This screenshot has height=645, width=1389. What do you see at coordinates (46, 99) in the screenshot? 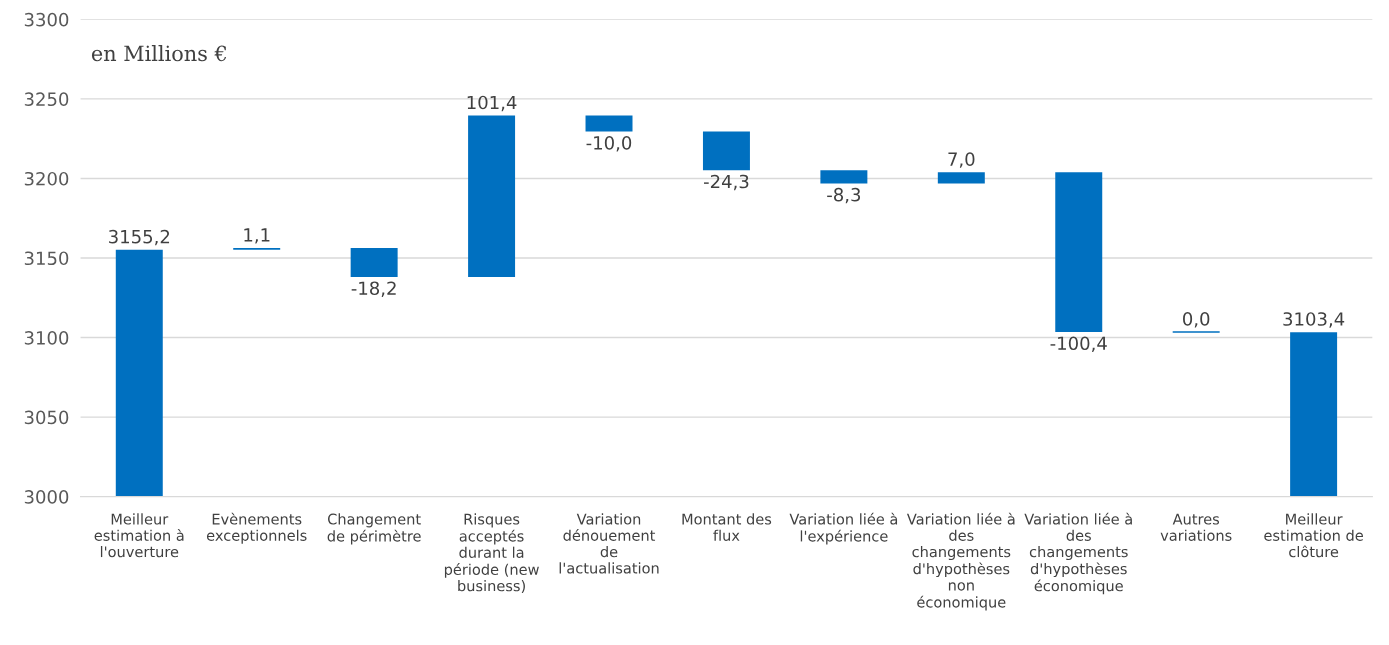
I see `y-tick-label: 3250` at bounding box center [46, 99].